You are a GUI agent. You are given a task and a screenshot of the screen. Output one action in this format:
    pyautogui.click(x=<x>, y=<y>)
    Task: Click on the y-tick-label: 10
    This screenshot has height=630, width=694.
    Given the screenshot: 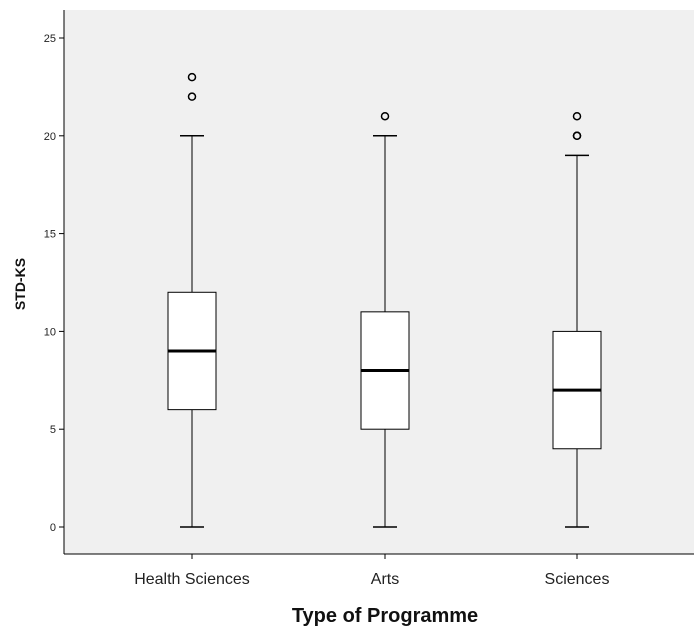 What is the action you would take?
    pyautogui.click(x=50, y=332)
    